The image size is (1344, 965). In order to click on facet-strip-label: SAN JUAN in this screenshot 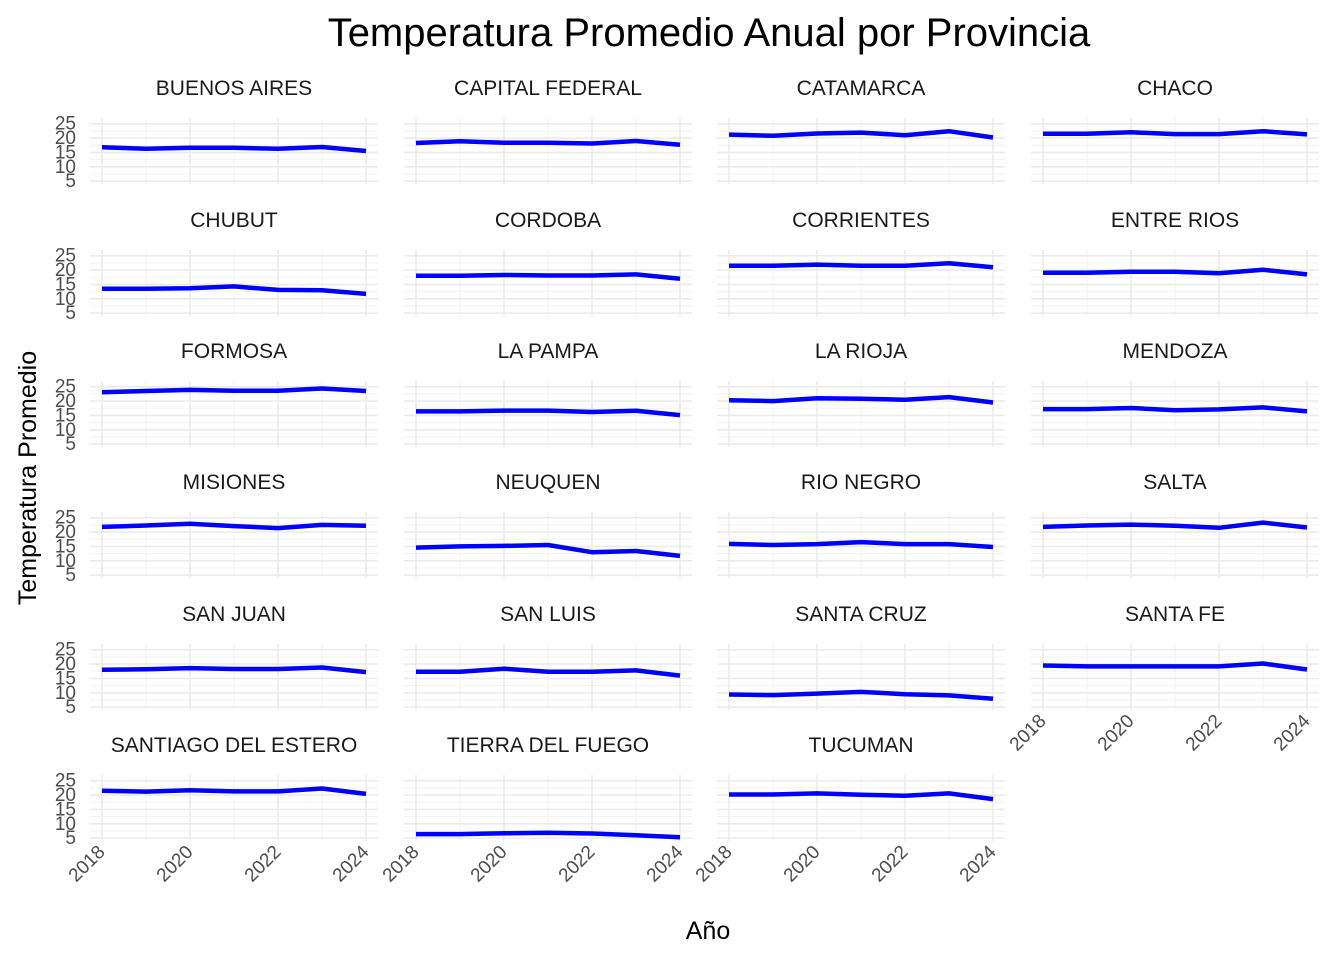, I will do `click(234, 614)`.